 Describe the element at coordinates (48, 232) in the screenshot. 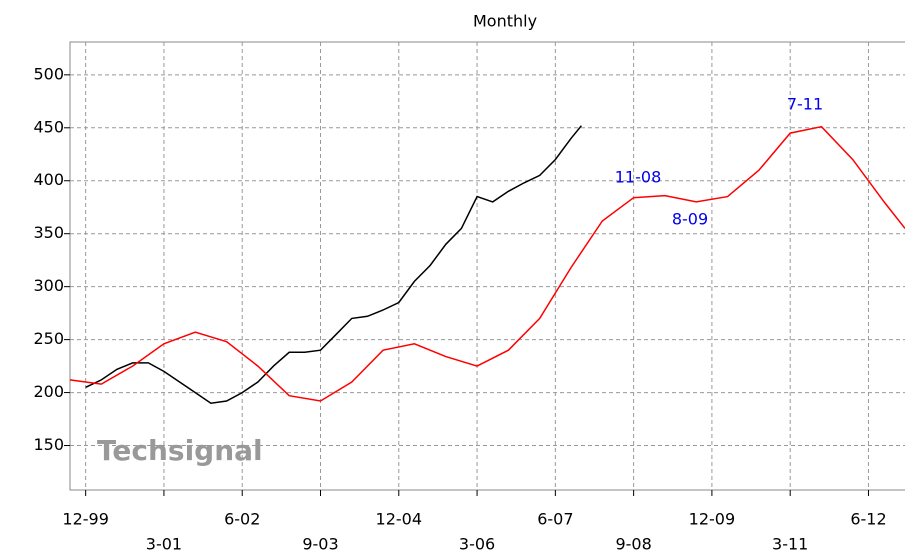

I see `y-tick-label: 350` at that location.